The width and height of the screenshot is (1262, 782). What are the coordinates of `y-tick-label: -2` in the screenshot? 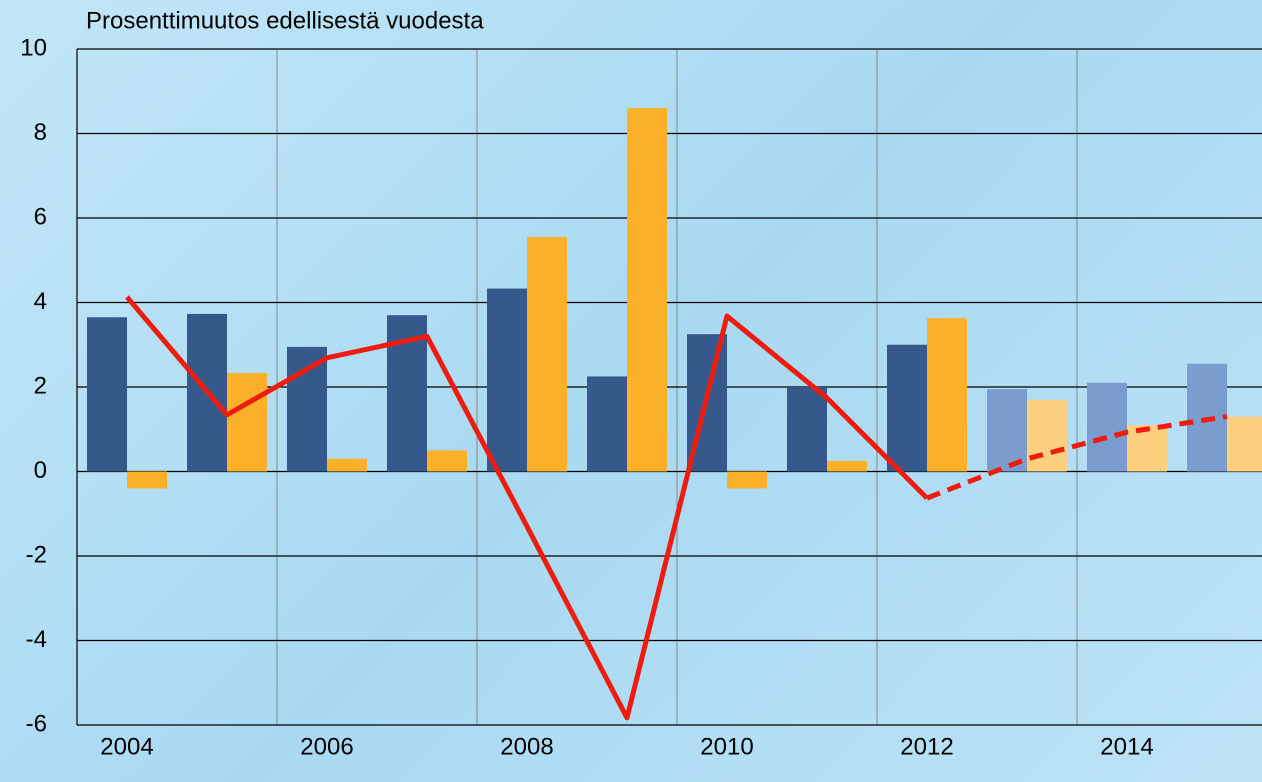 It's located at (36, 554).